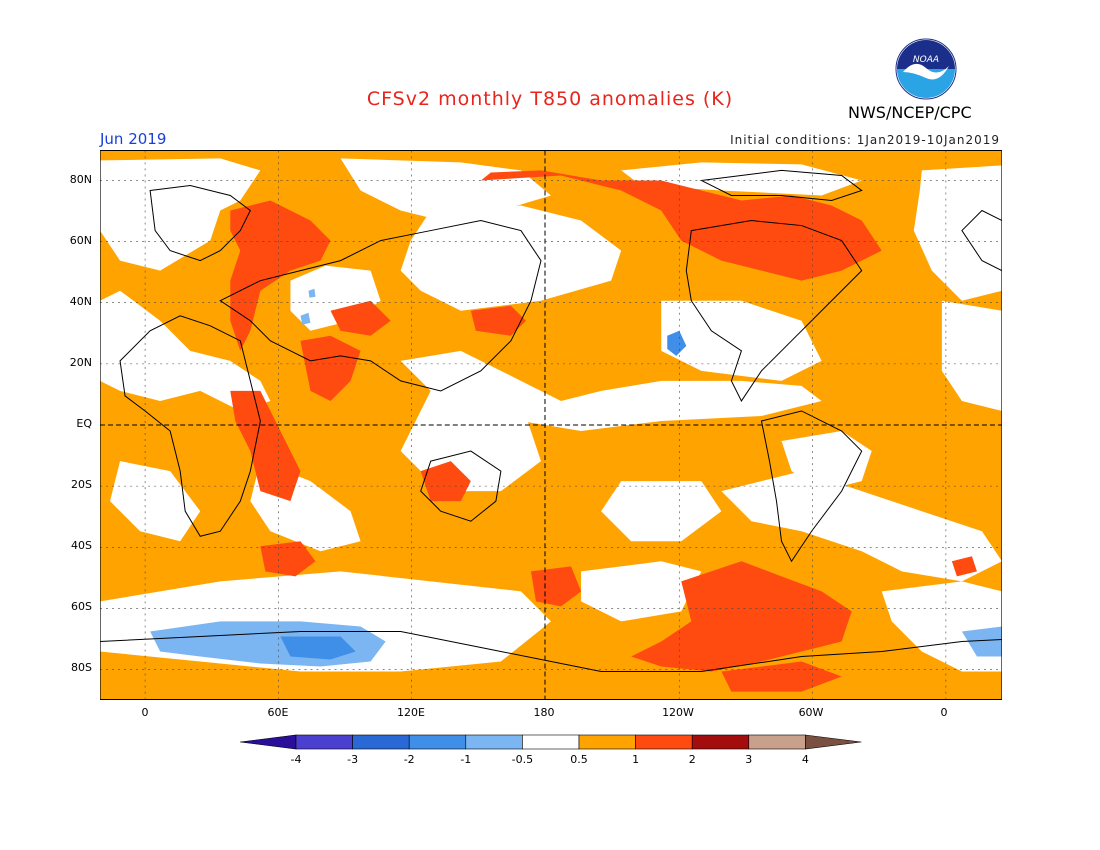 The width and height of the screenshot is (1100, 850). What do you see at coordinates (926, 60) in the screenshot?
I see `svg-text: NOAA` at bounding box center [926, 60].